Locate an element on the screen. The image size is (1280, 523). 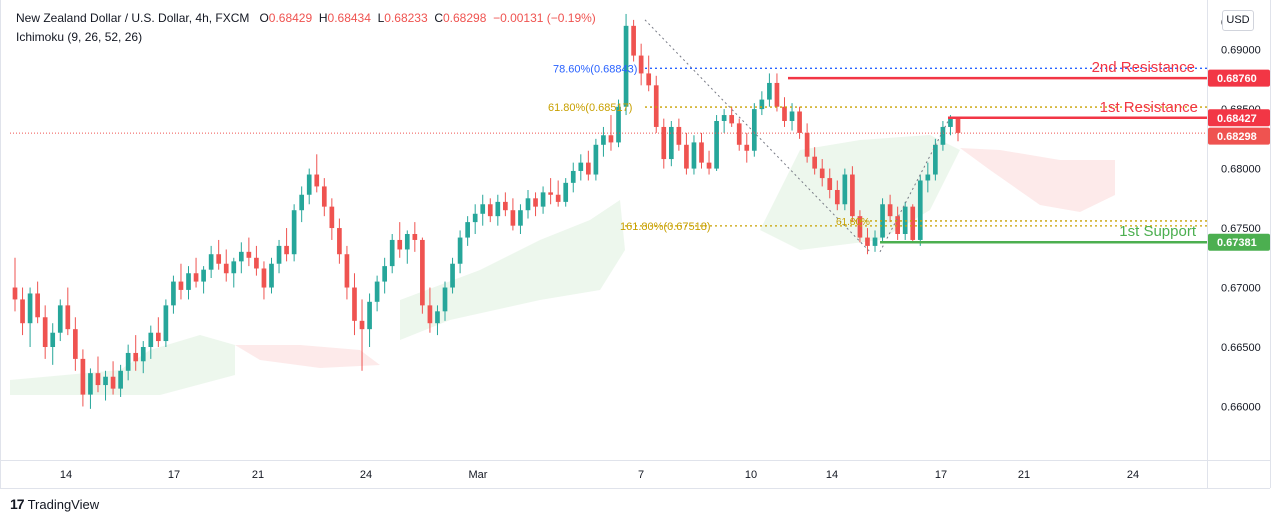
price-tag-label: 0.67381 is located at coordinates (1237, 243).